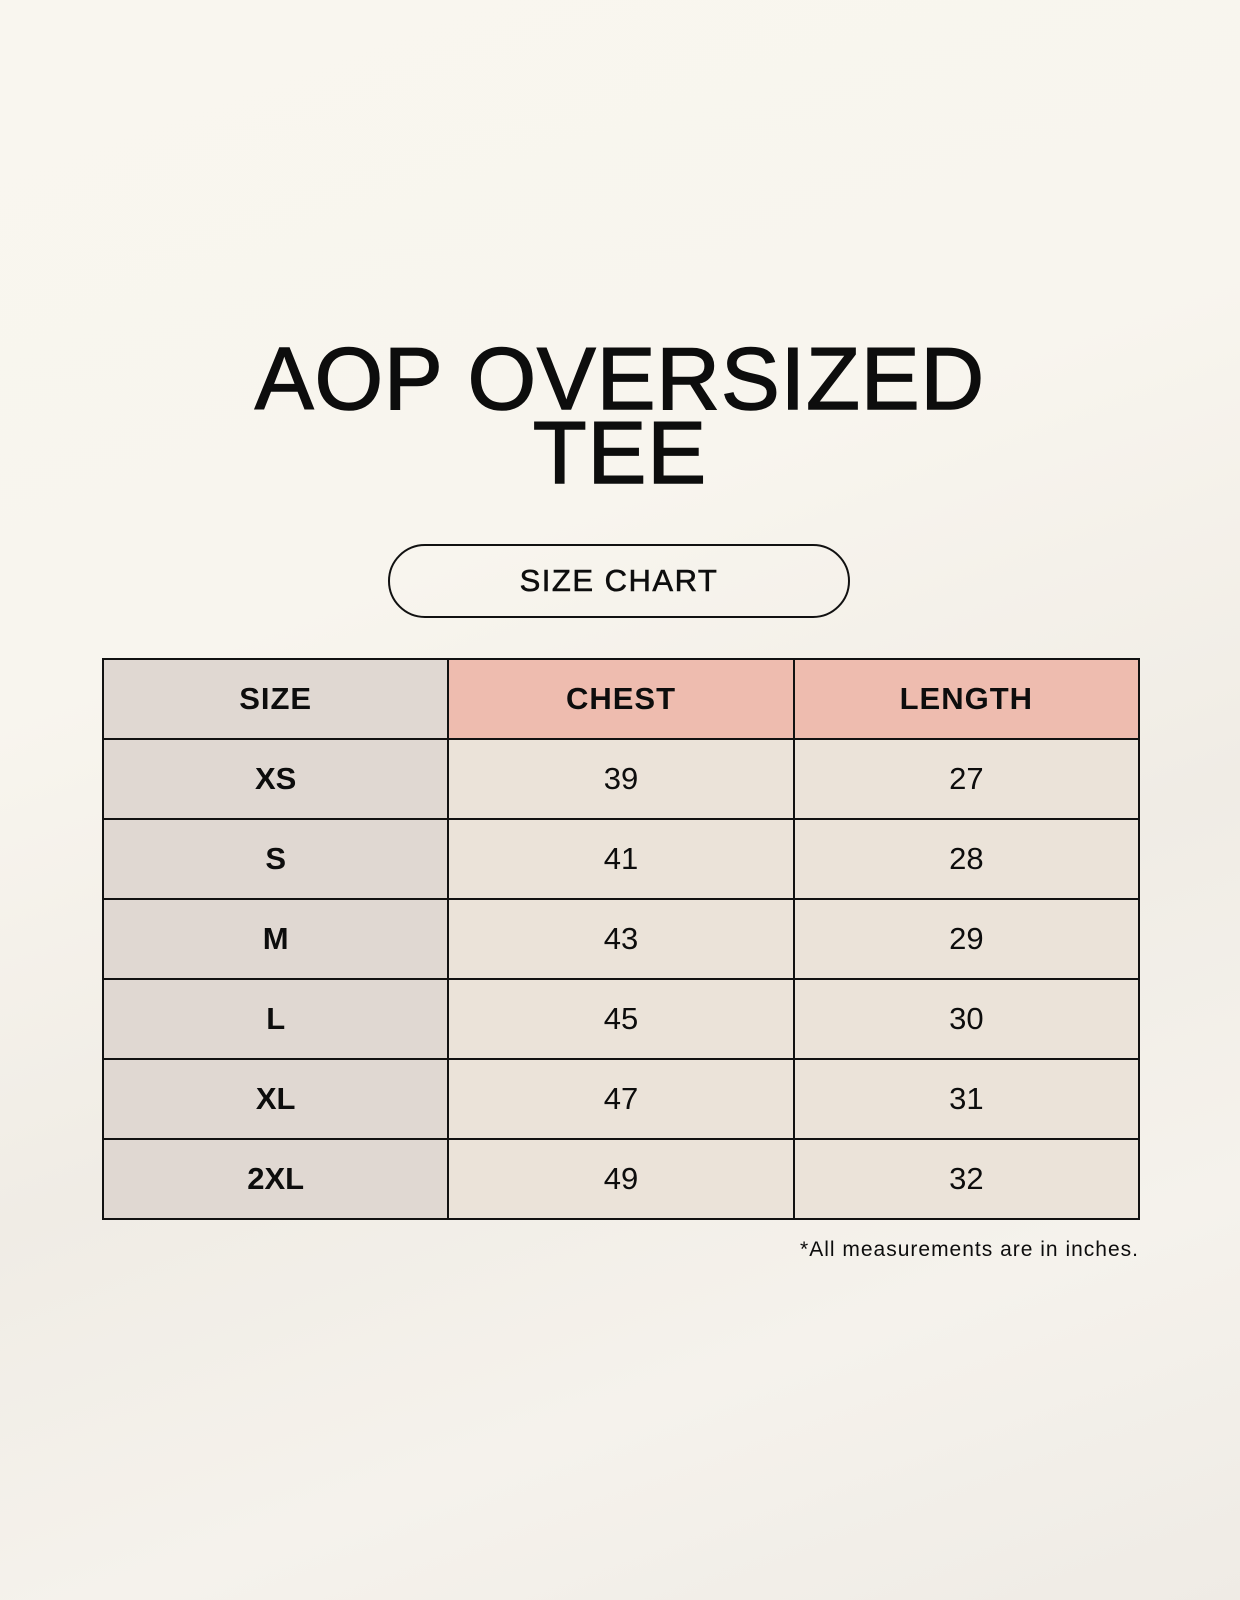 This screenshot has width=1240, height=1600. What do you see at coordinates (275, 1179) in the screenshot?
I see `cell-size: 2XL` at bounding box center [275, 1179].